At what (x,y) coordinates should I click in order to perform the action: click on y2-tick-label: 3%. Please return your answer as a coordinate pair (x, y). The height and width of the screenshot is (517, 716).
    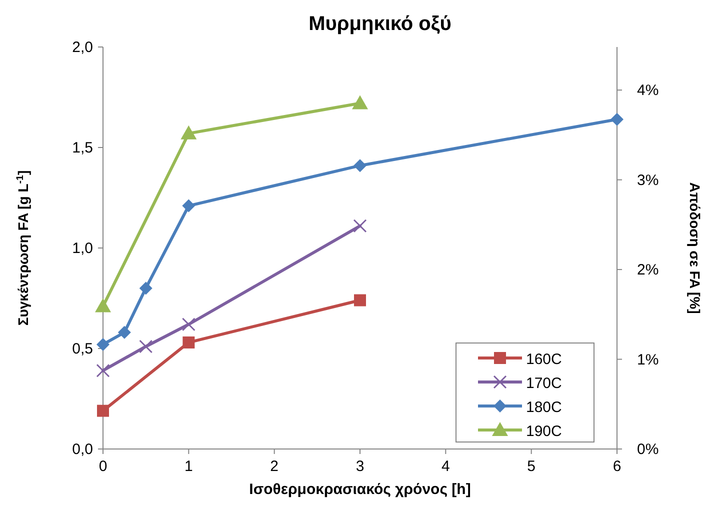
    Looking at the image, I should click on (648, 180).